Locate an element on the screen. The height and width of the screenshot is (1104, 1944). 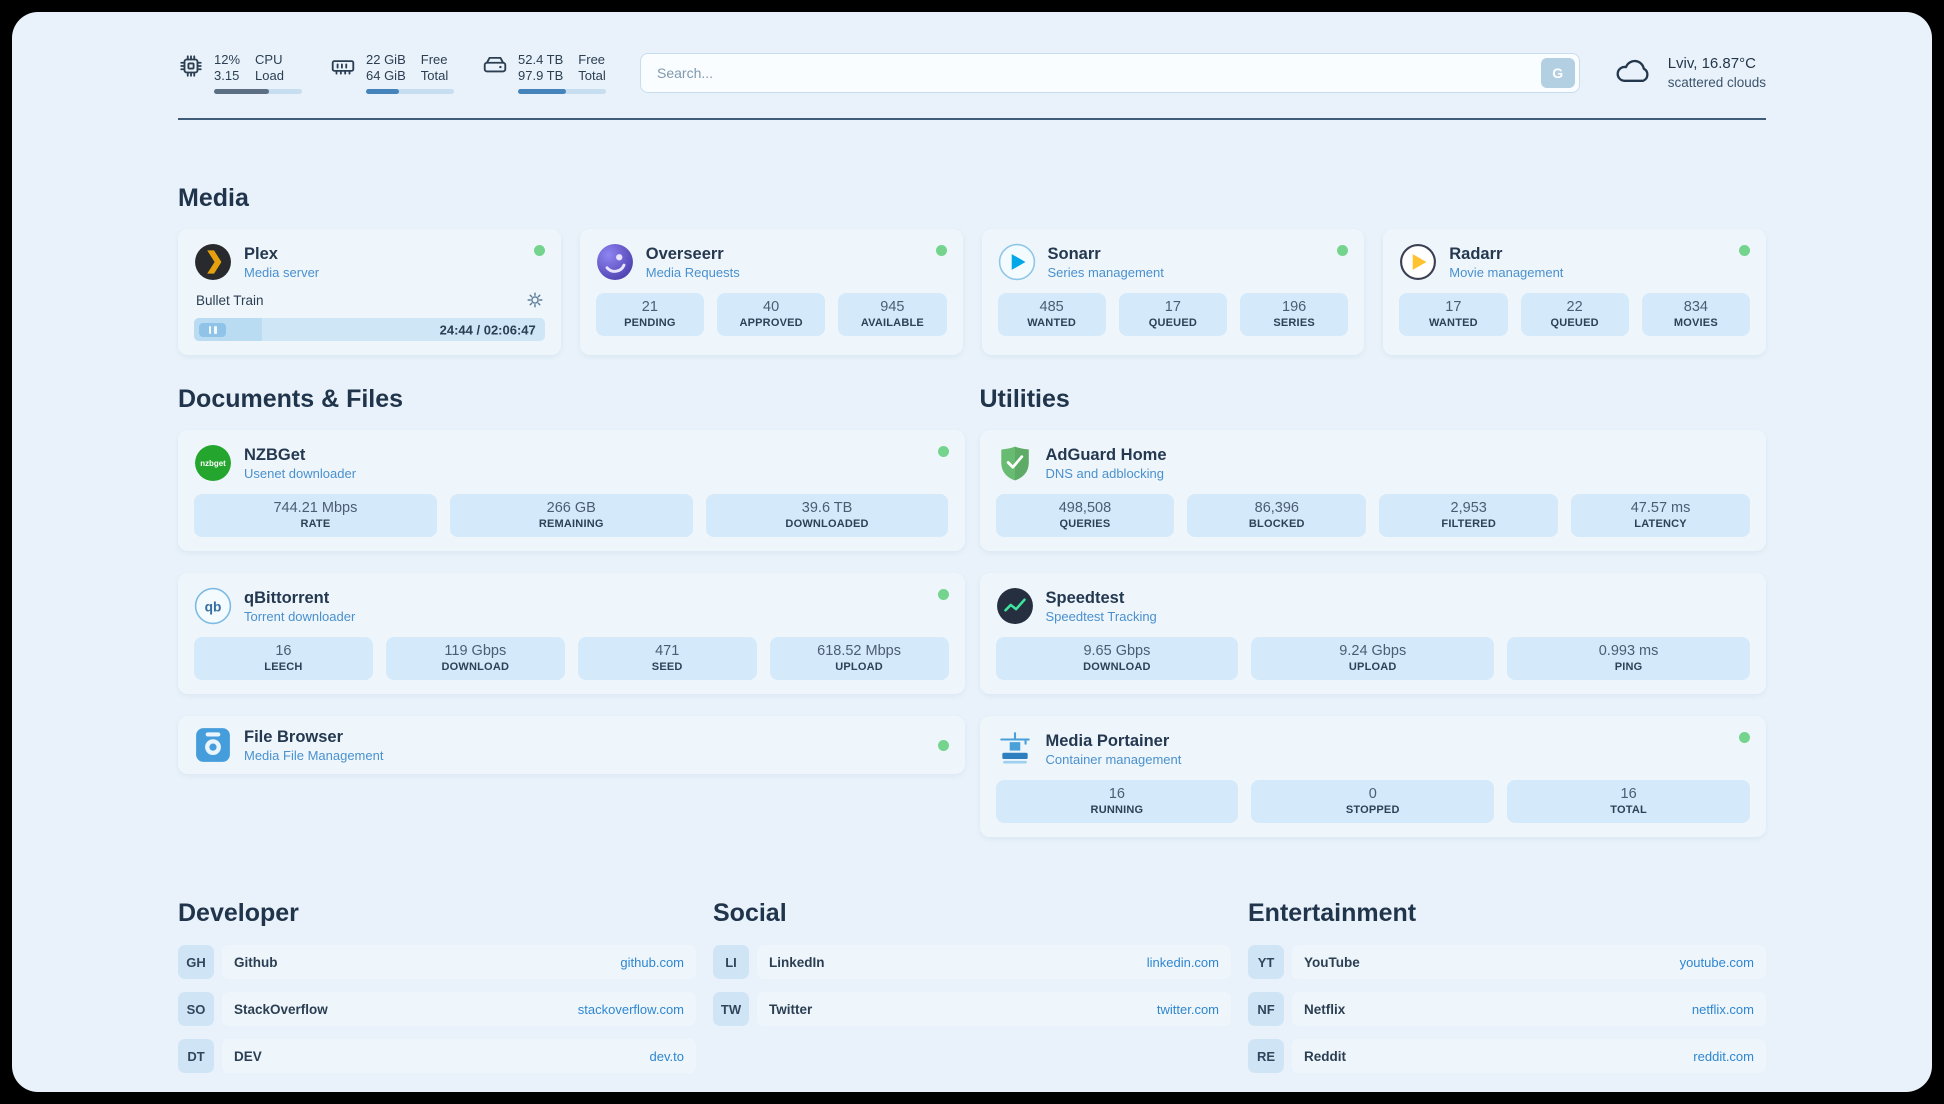
cpu-icon is located at coordinates (191, 68).